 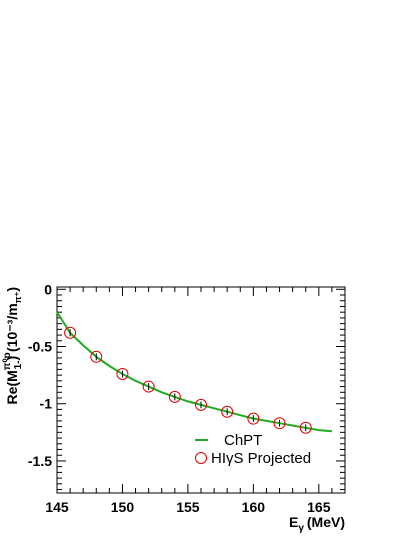 I want to click on data-points-layer, so click(x=188, y=380).